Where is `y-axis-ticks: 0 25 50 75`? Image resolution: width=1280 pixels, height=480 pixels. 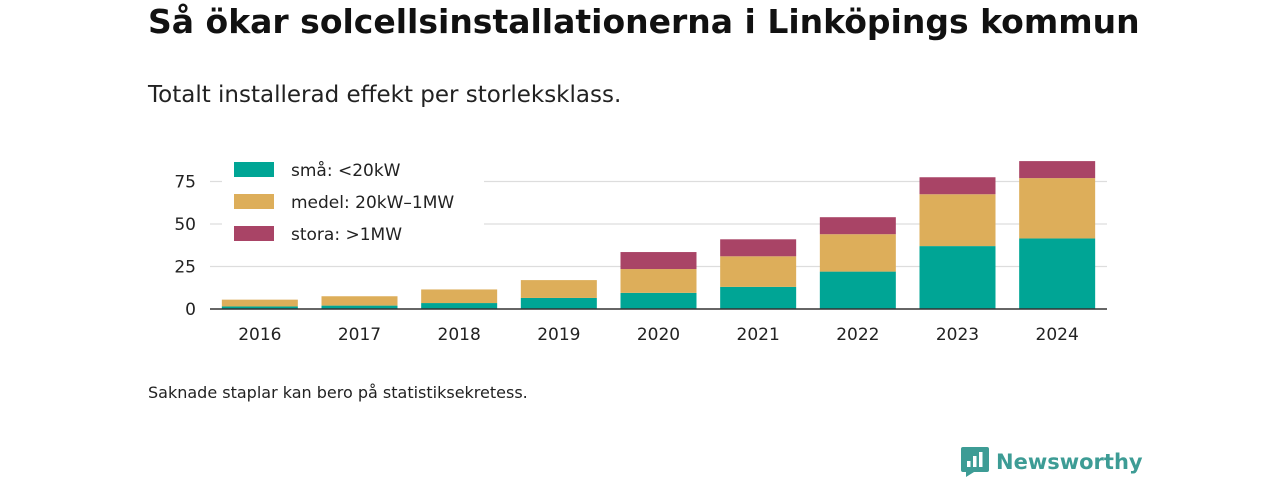 y-axis-ticks: 0 25 50 75 is located at coordinates (185, 247).